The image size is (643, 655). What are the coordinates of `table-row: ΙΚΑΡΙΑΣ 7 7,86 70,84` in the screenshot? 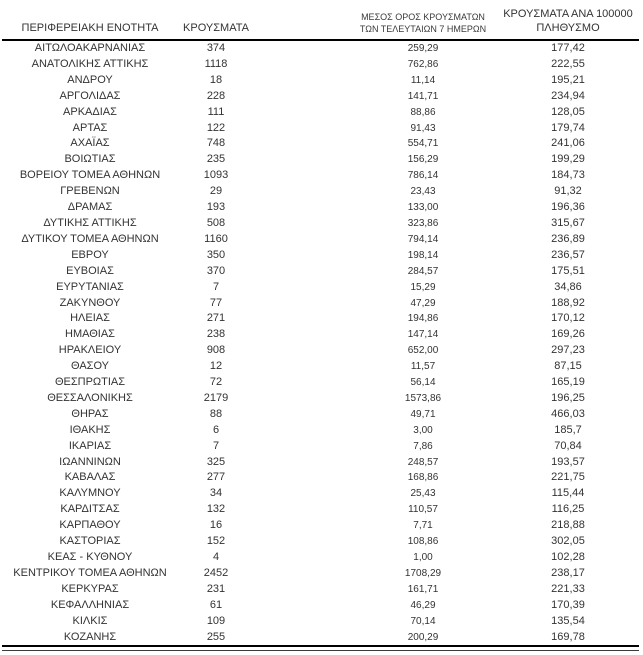 It's located at (320, 447).